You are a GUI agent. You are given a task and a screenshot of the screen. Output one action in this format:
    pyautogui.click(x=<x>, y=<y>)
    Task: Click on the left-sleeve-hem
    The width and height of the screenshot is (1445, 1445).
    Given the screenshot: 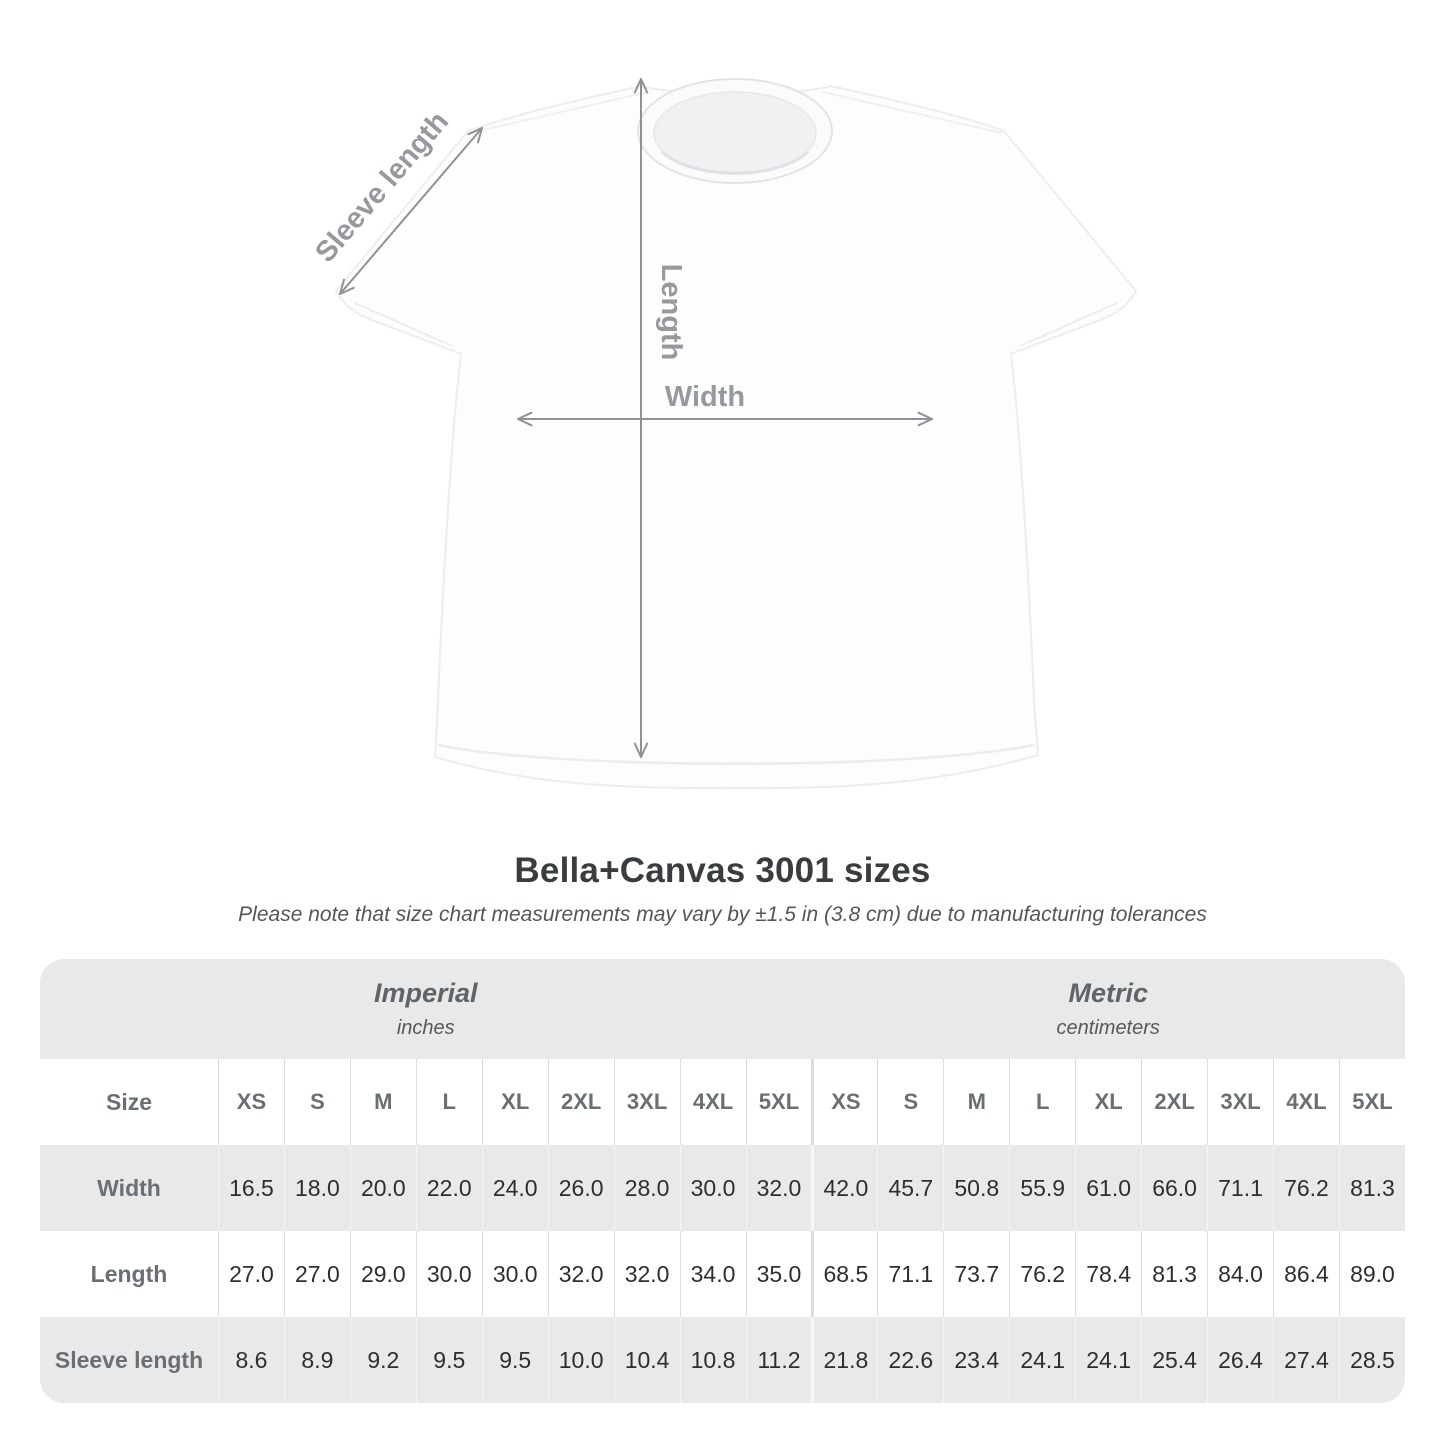 What is the action you would take?
    pyautogui.click(x=403, y=324)
    